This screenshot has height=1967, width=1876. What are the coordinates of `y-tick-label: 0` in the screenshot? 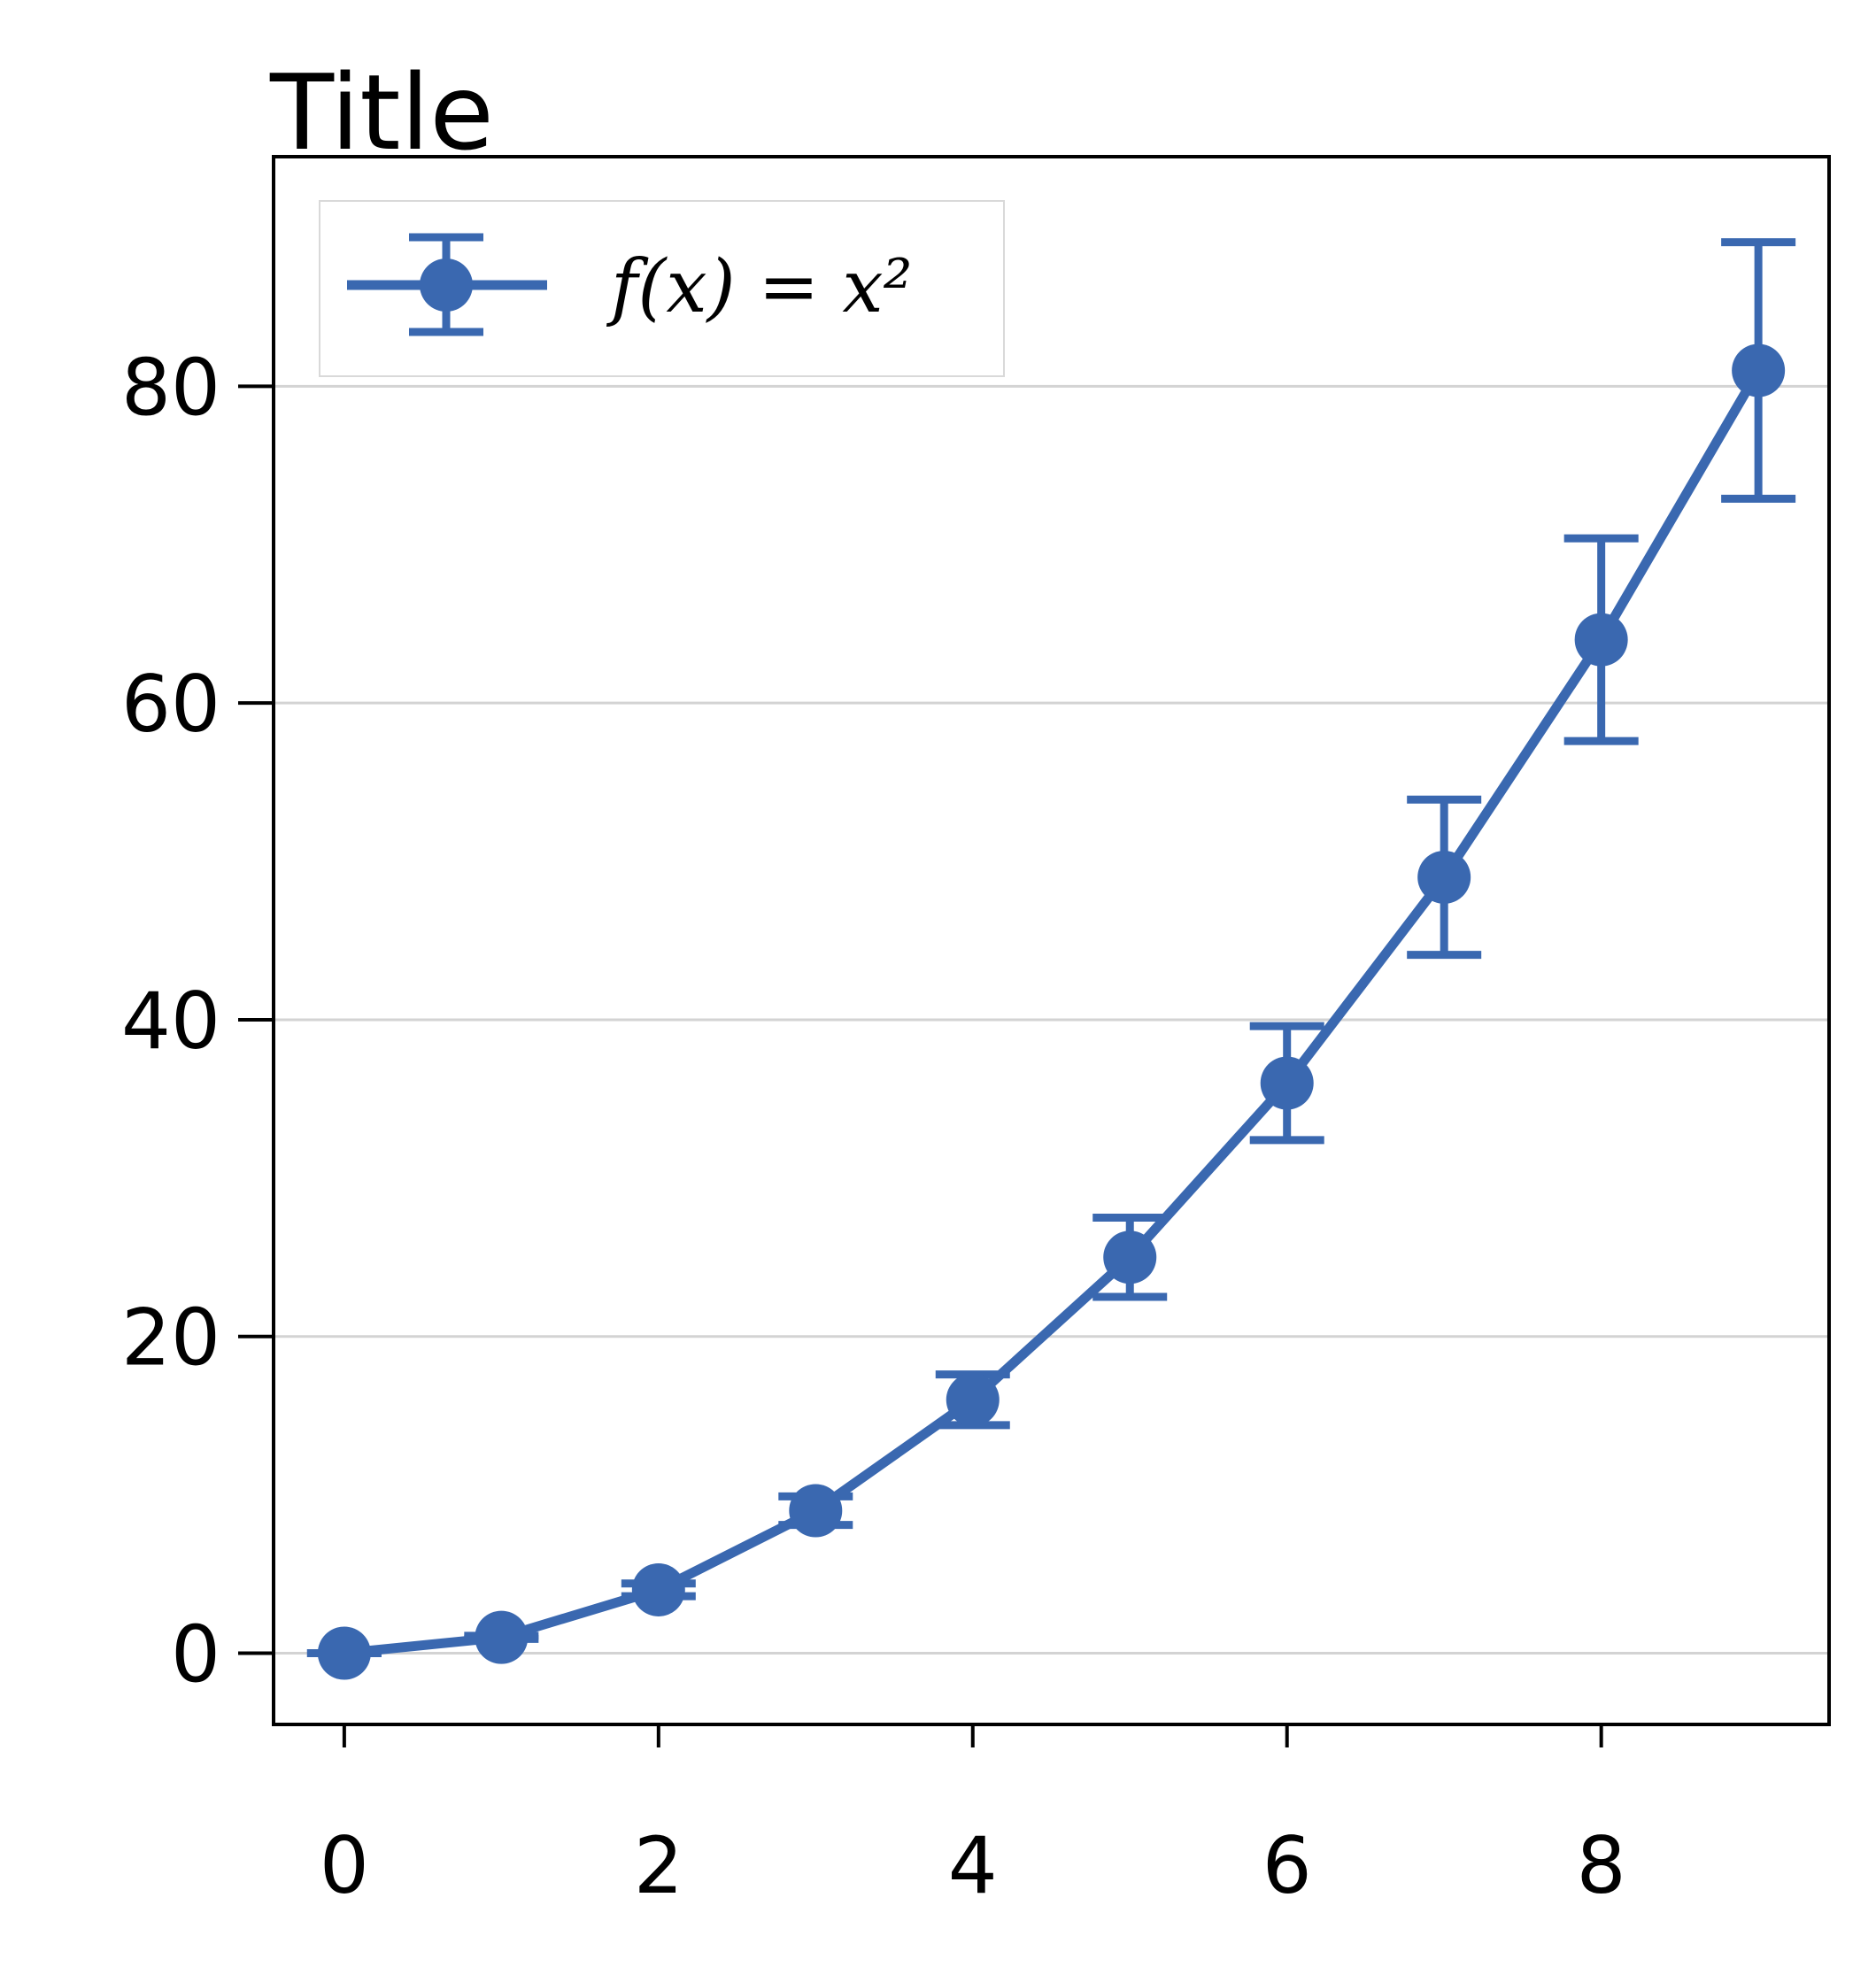 It's located at (195, 1655).